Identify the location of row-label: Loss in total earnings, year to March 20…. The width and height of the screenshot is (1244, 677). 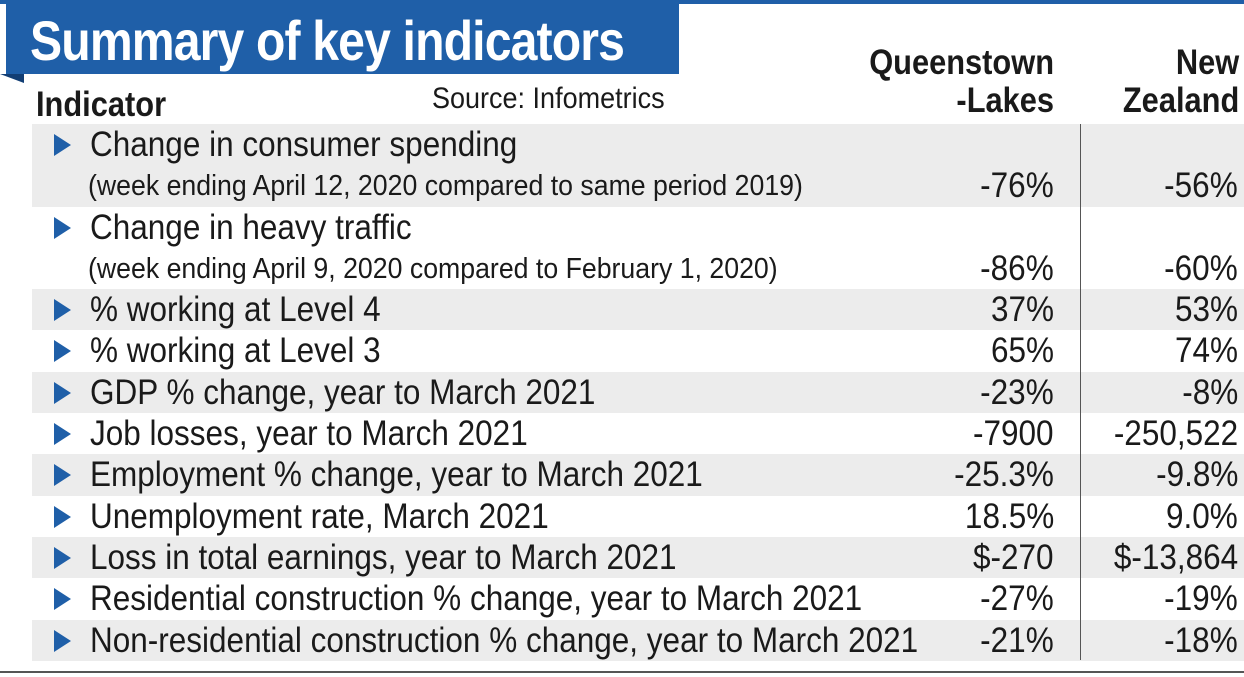
(383, 557).